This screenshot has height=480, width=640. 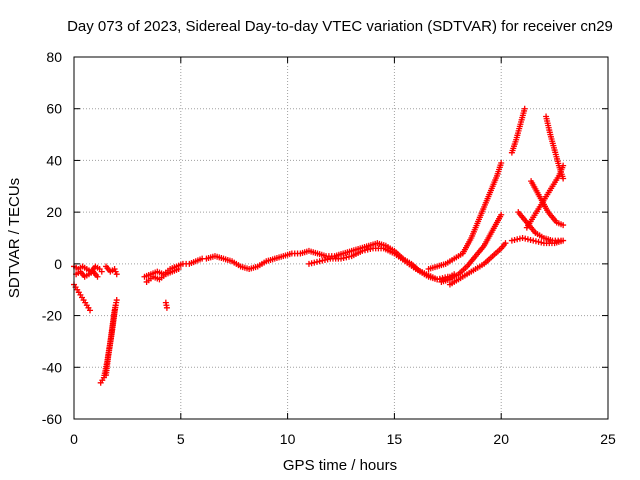 What do you see at coordinates (52, 316) in the screenshot?
I see `y-tick-label: -20` at bounding box center [52, 316].